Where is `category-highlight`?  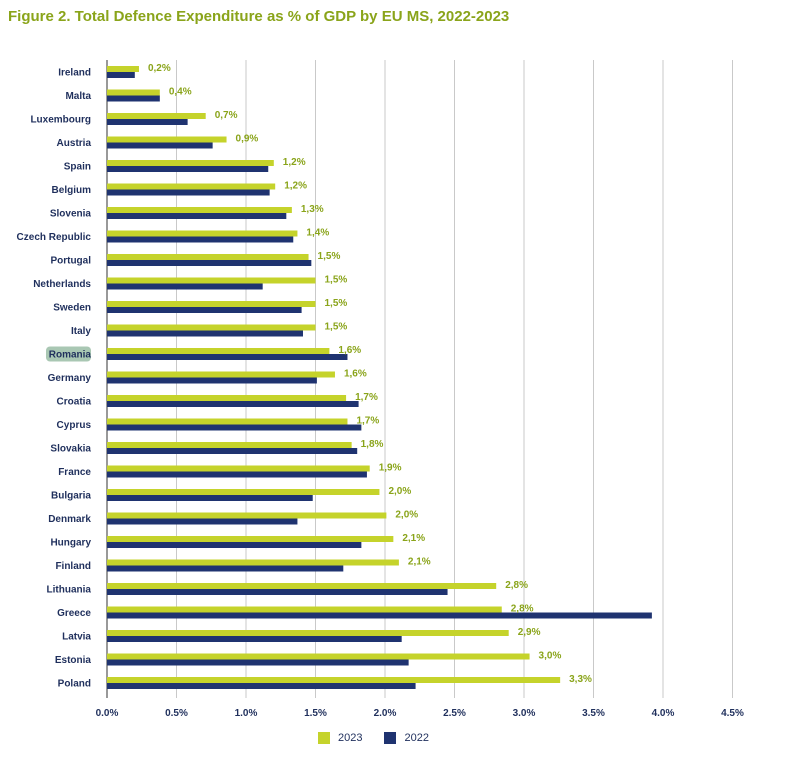 category-highlight is located at coordinates (68, 354).